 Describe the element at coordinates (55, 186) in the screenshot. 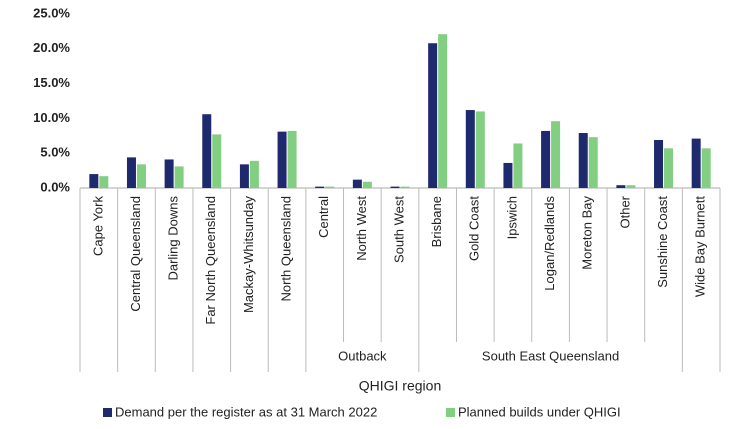

I see `y-tick-label: 0.0%` at that location.